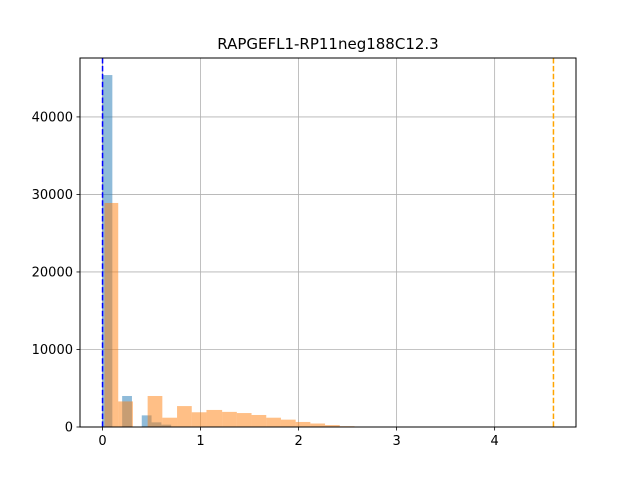 The image size is (640, 480). What do you see at coordinates (52, 195) in the screenshot?
I see `y-tick-label: 30000` at bounding box center [52, 195].